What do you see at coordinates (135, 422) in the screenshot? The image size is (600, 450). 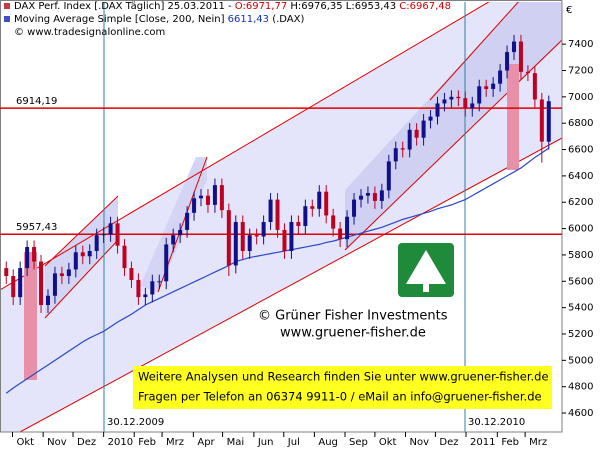 I see `date-marker-label: 30.12.2009` at bounding box center [135, 422].